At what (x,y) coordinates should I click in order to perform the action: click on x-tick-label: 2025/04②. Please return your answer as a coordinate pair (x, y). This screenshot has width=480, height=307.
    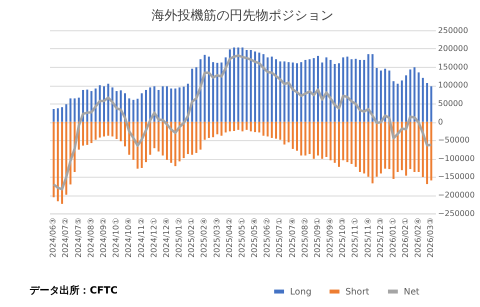
    Looking at the image, I should click on (229, 238).